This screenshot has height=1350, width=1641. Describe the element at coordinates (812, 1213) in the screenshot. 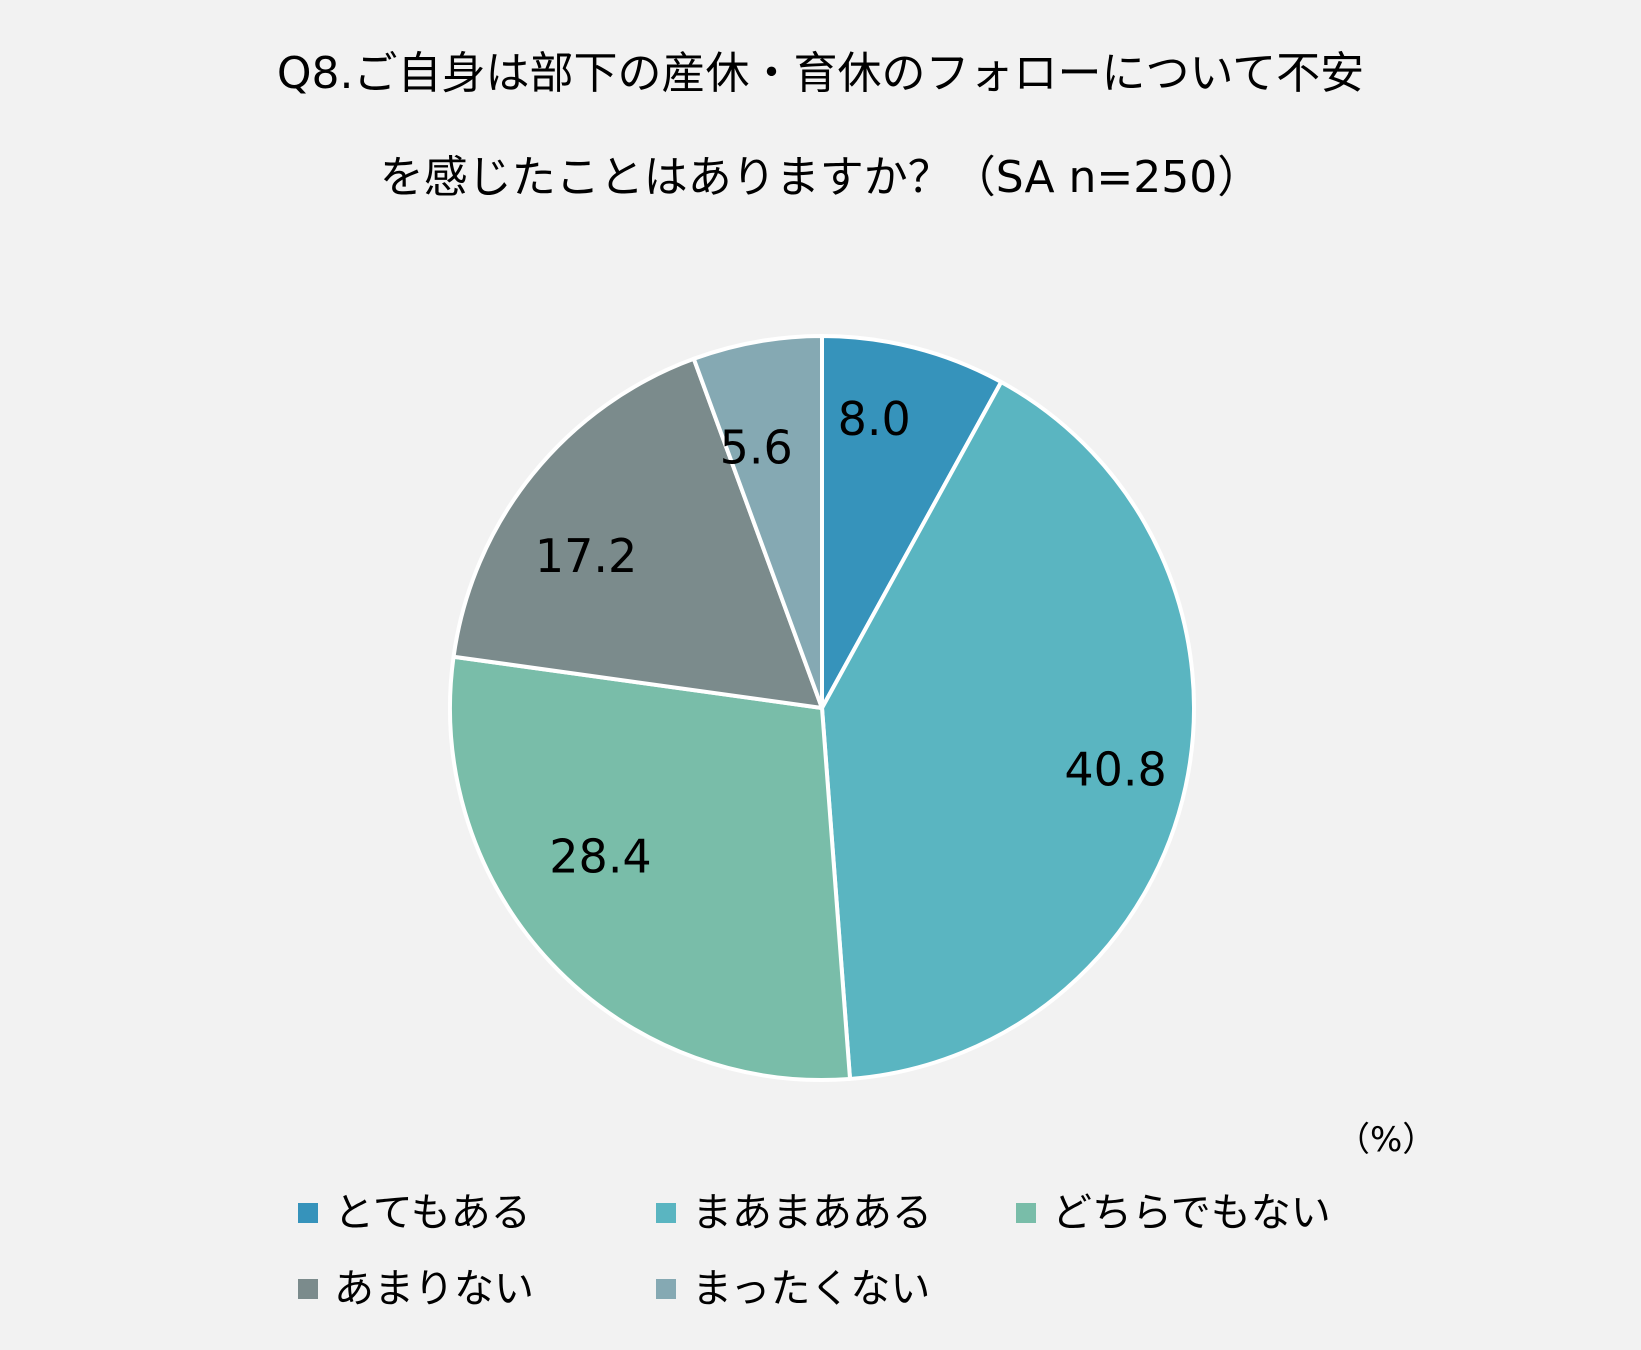

I see `legend-label-maamaa-aru: まあまあある` at that location.